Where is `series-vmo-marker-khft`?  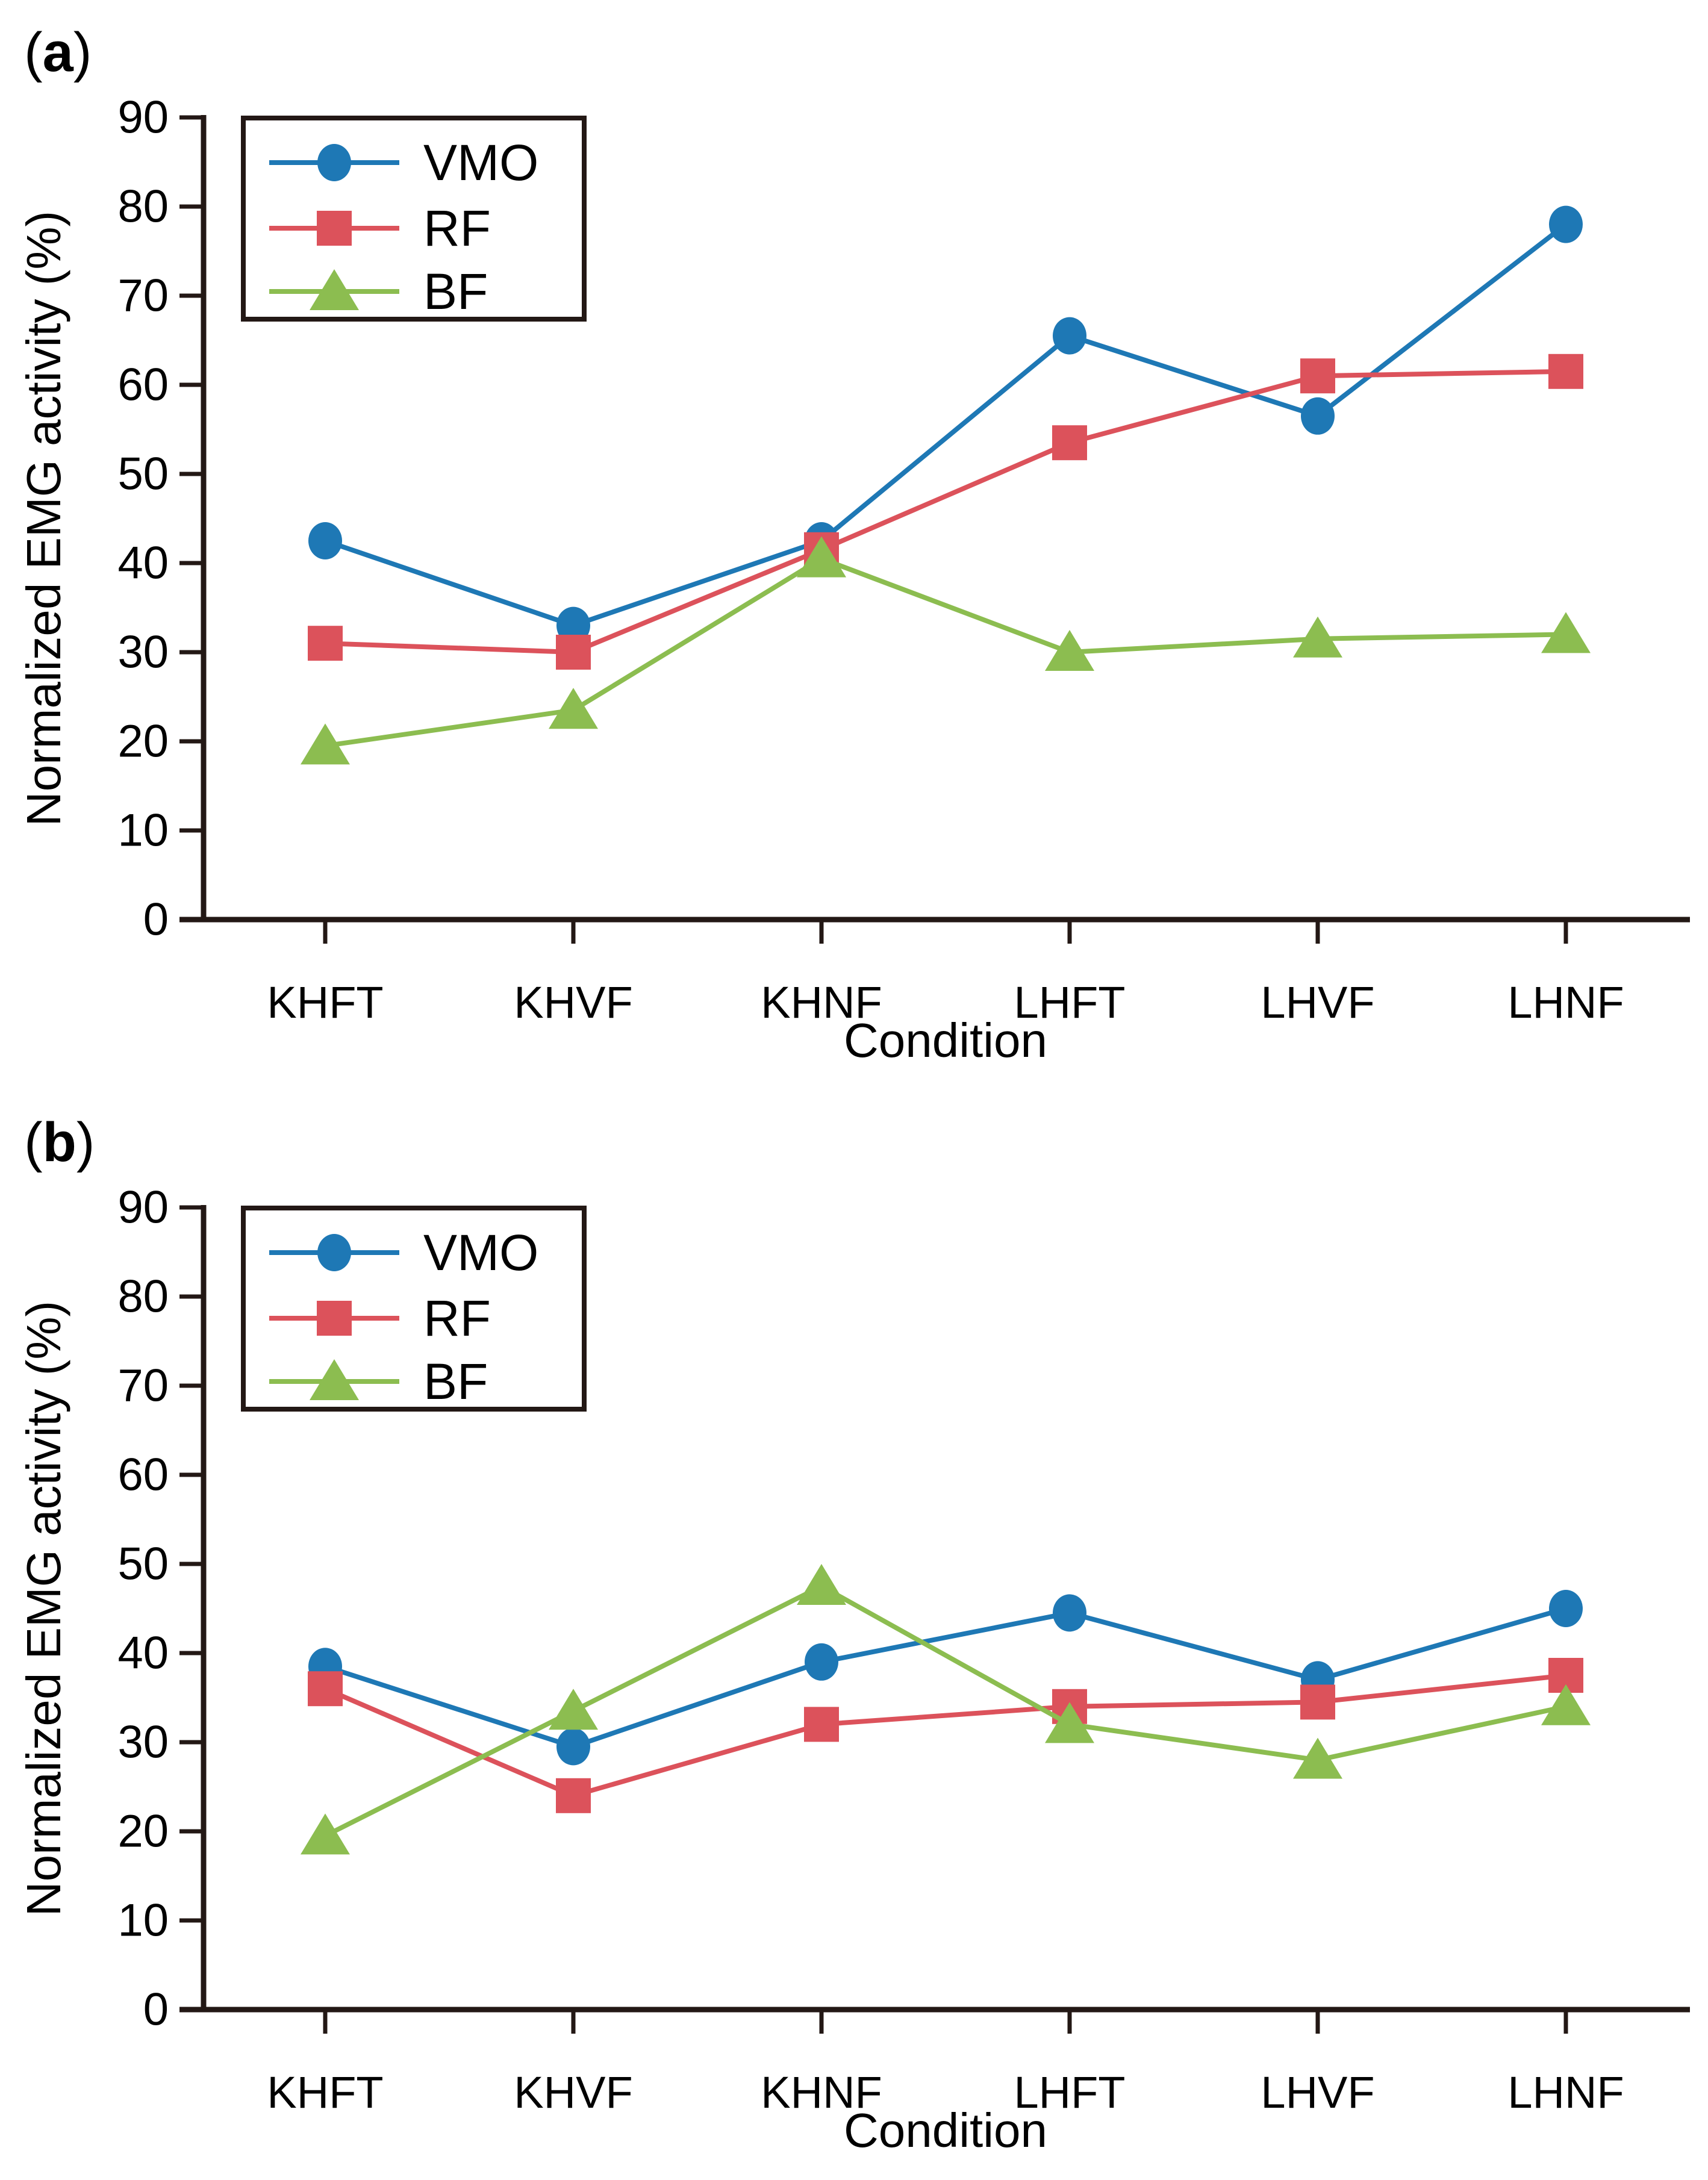 series-vmo-marker-khft is located at coordinates (325, 540).